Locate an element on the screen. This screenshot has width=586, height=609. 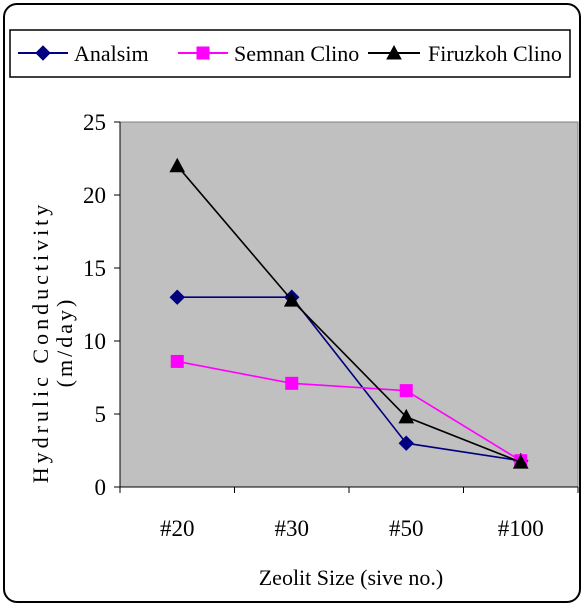
y-axis-label-line2: (m/day) is located at coordinates (64, 342).